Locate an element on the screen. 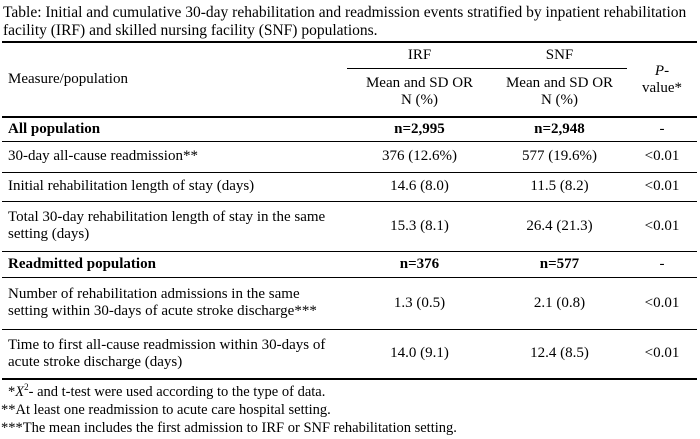 The height and width of the screenshot is (439, 700). measure-cell: 30-day all-cause readmission** is located at coordinates (174, 157).